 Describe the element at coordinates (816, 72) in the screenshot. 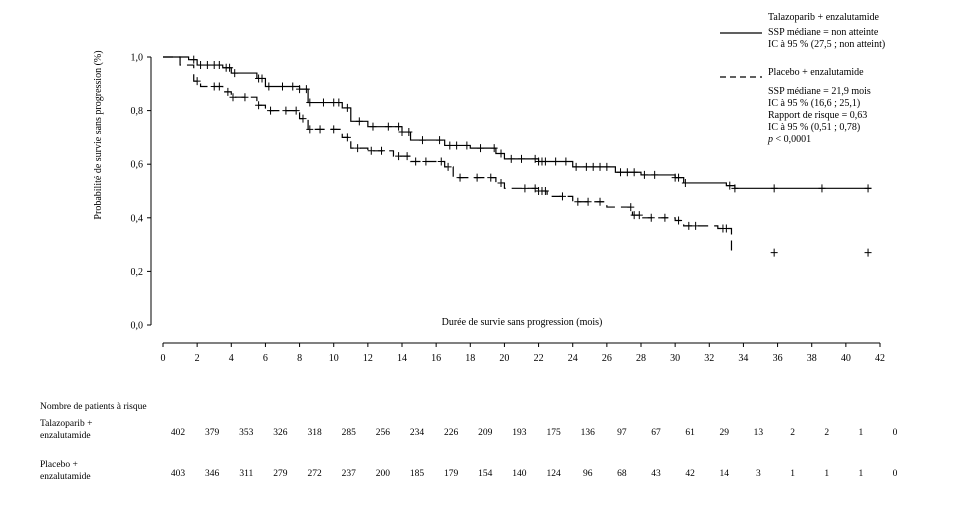

I see `legend-label-1: Placebo + enzalutamide` at that location.